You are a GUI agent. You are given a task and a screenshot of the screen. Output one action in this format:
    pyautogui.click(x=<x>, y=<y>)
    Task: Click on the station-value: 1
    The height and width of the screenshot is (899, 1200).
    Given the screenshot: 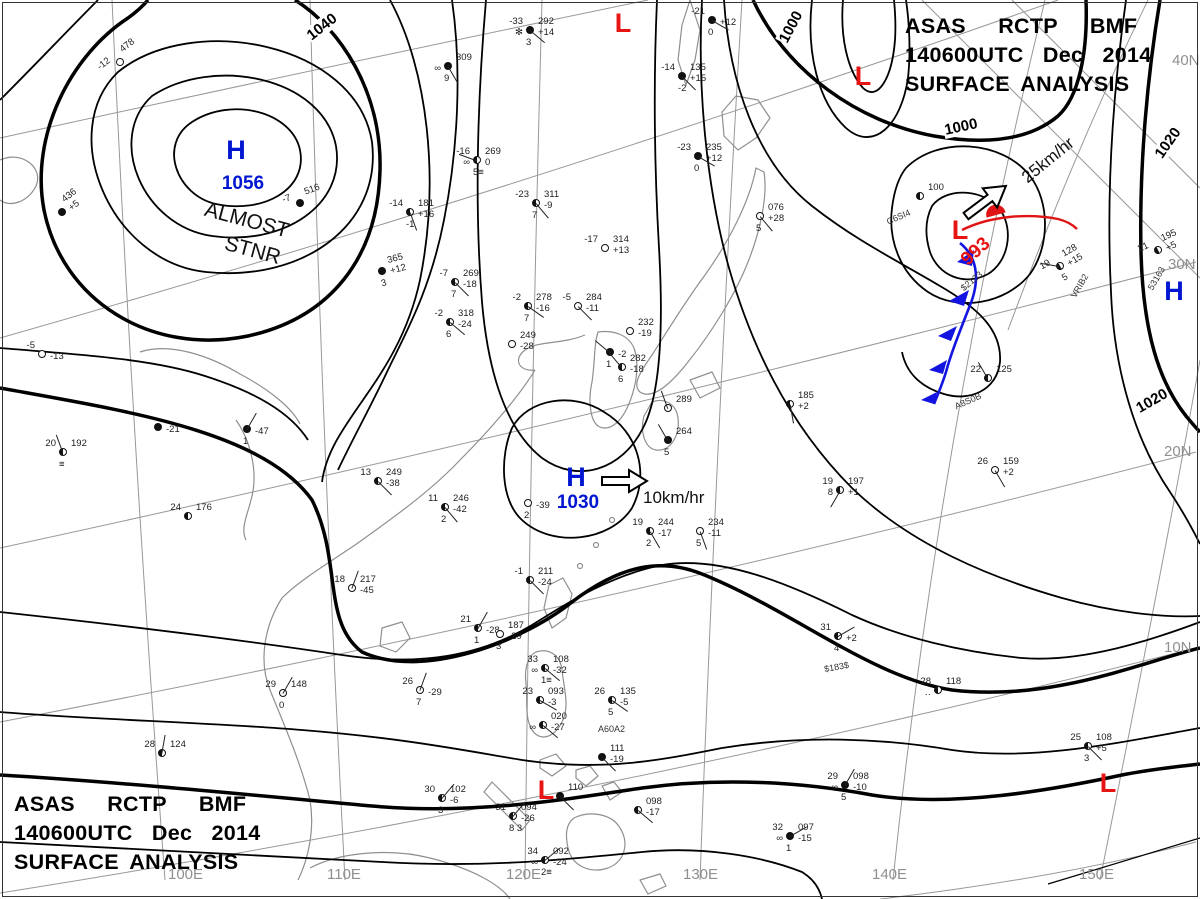 What is the action you would take?
    pyautogui.click(x=246, y=441)
    